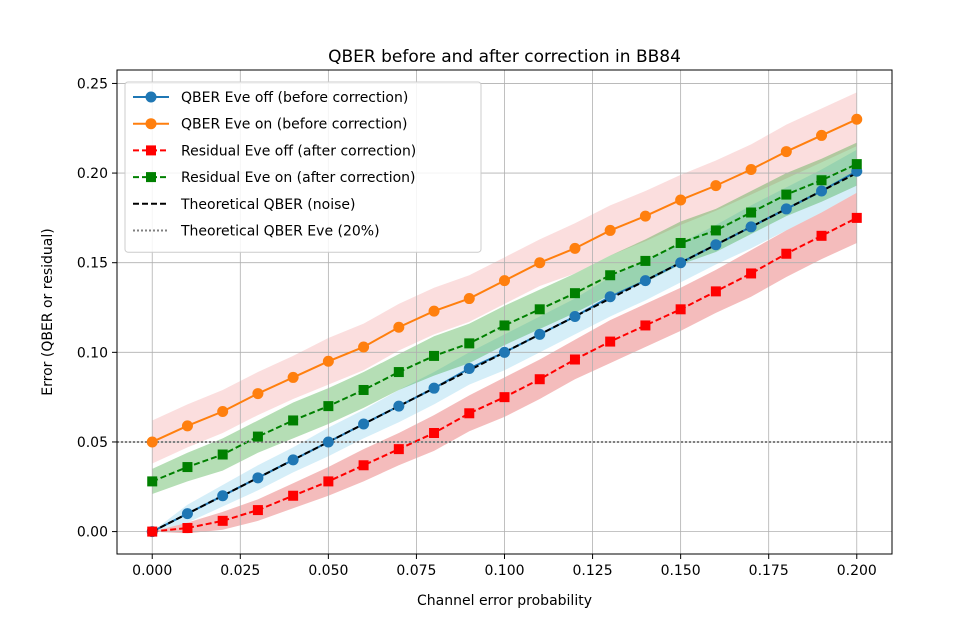  I want to click on chart-title: QBER before and after correction in BB84, so click(504, 57).